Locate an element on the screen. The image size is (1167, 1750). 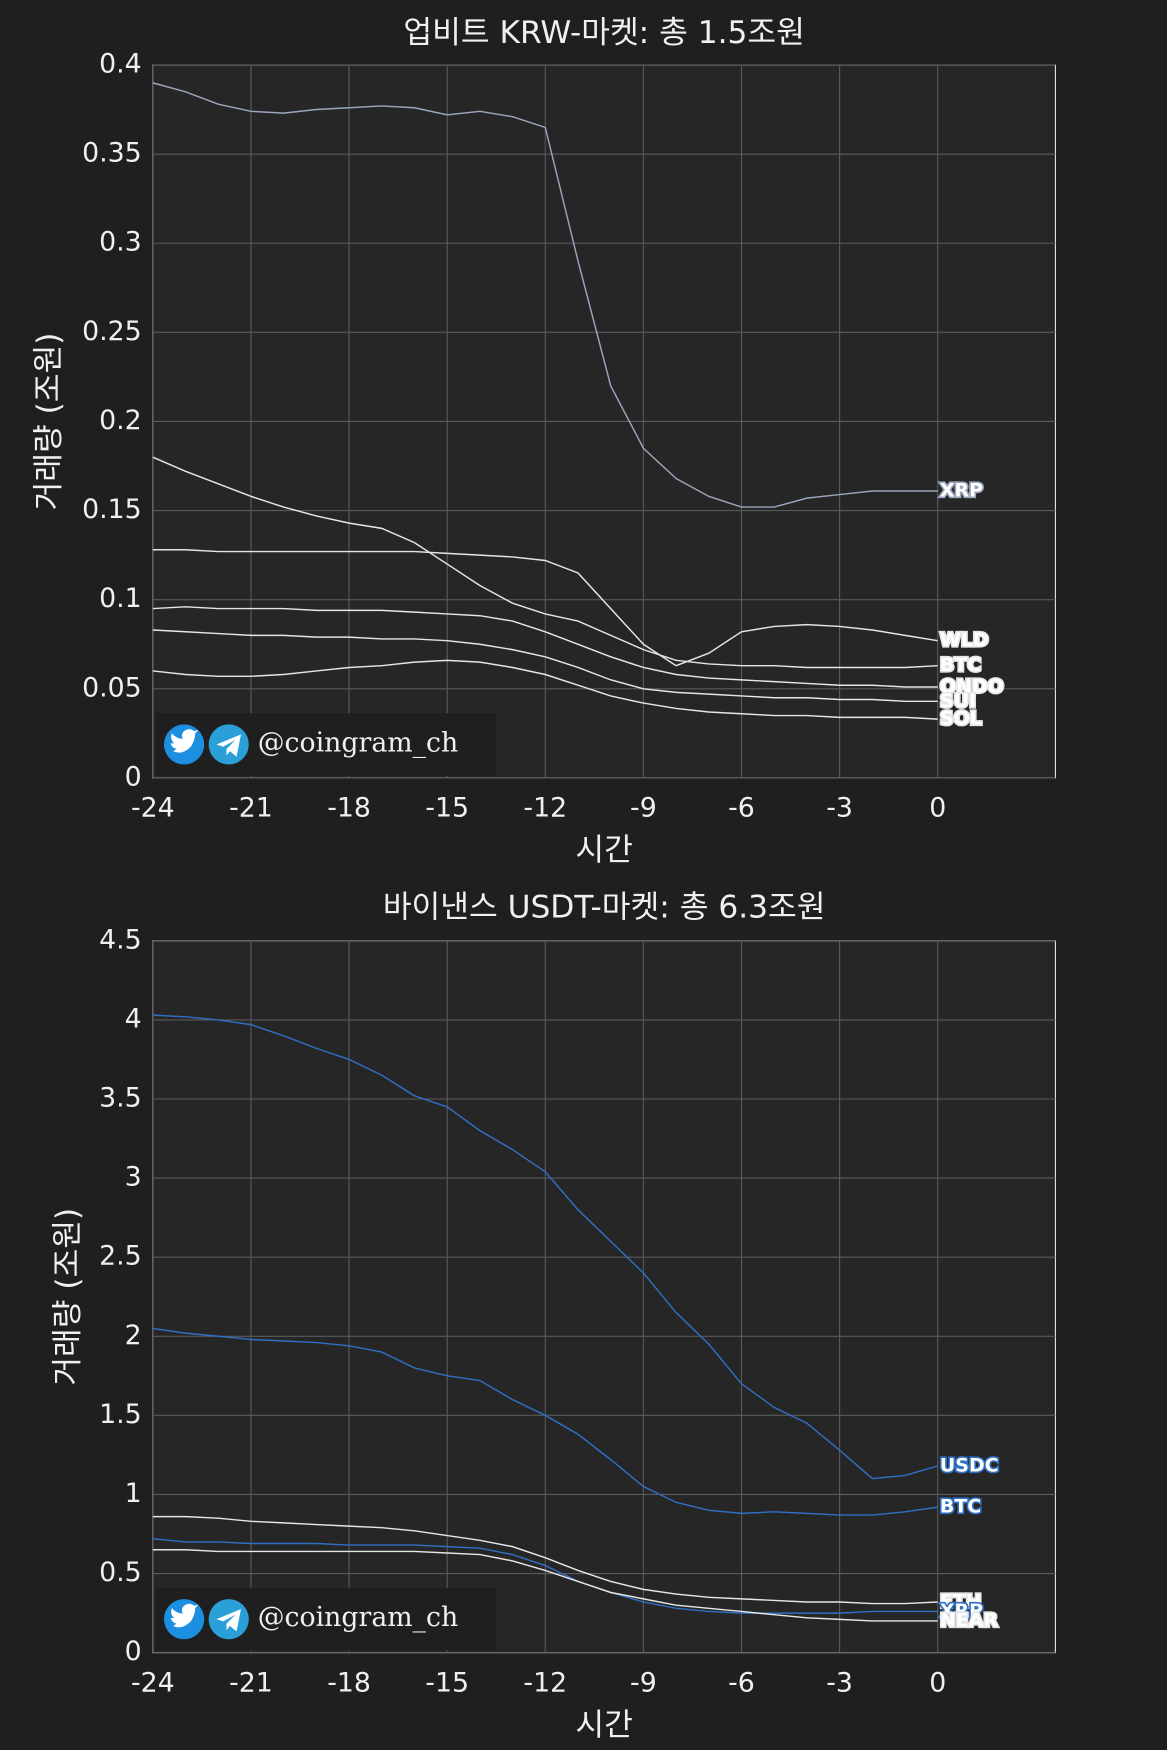
y-tick-label: 4.5 is located at coordinates (120, 939).